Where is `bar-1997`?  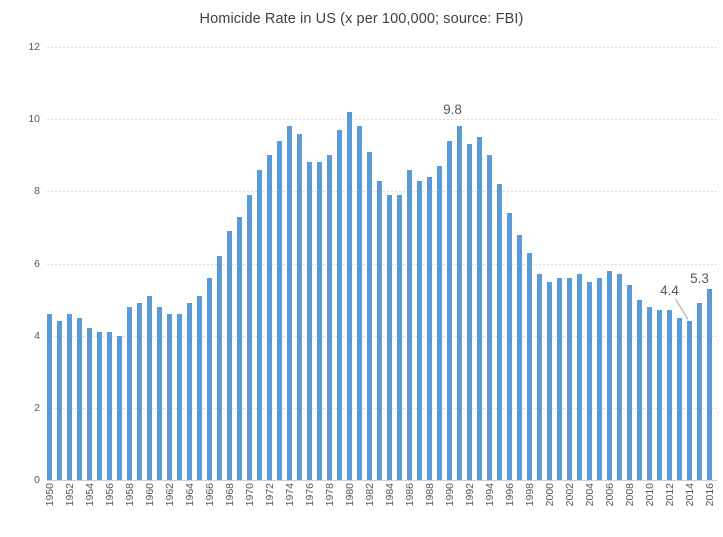
bar-1997 is located at coordinates (519, 357).